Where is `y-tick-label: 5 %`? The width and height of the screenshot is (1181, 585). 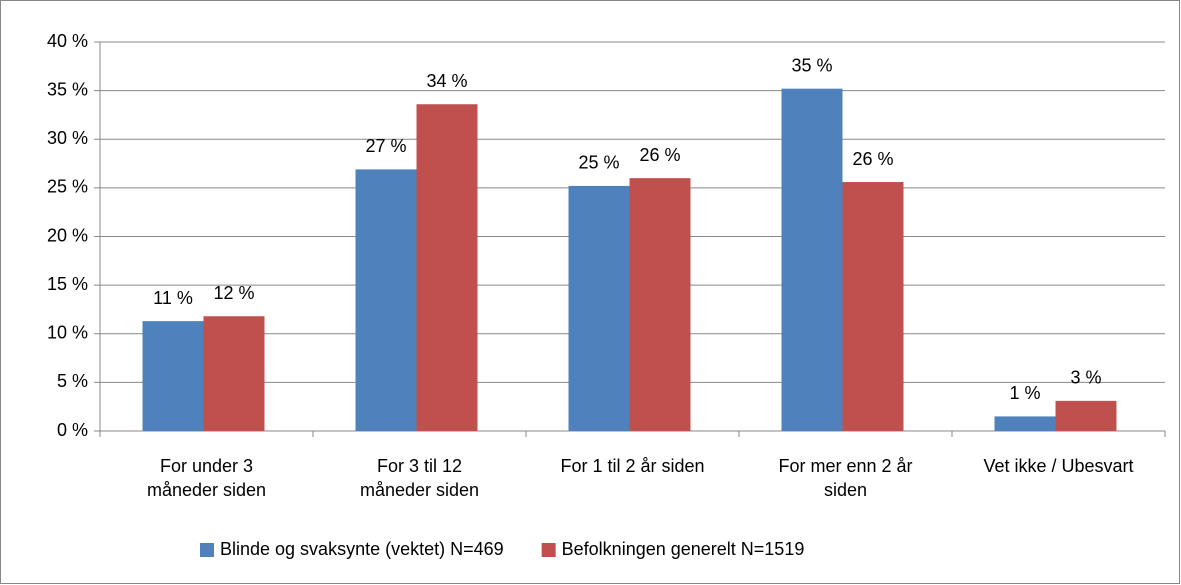 y-tick-label: 5 % is located at coordinates (72, 381).